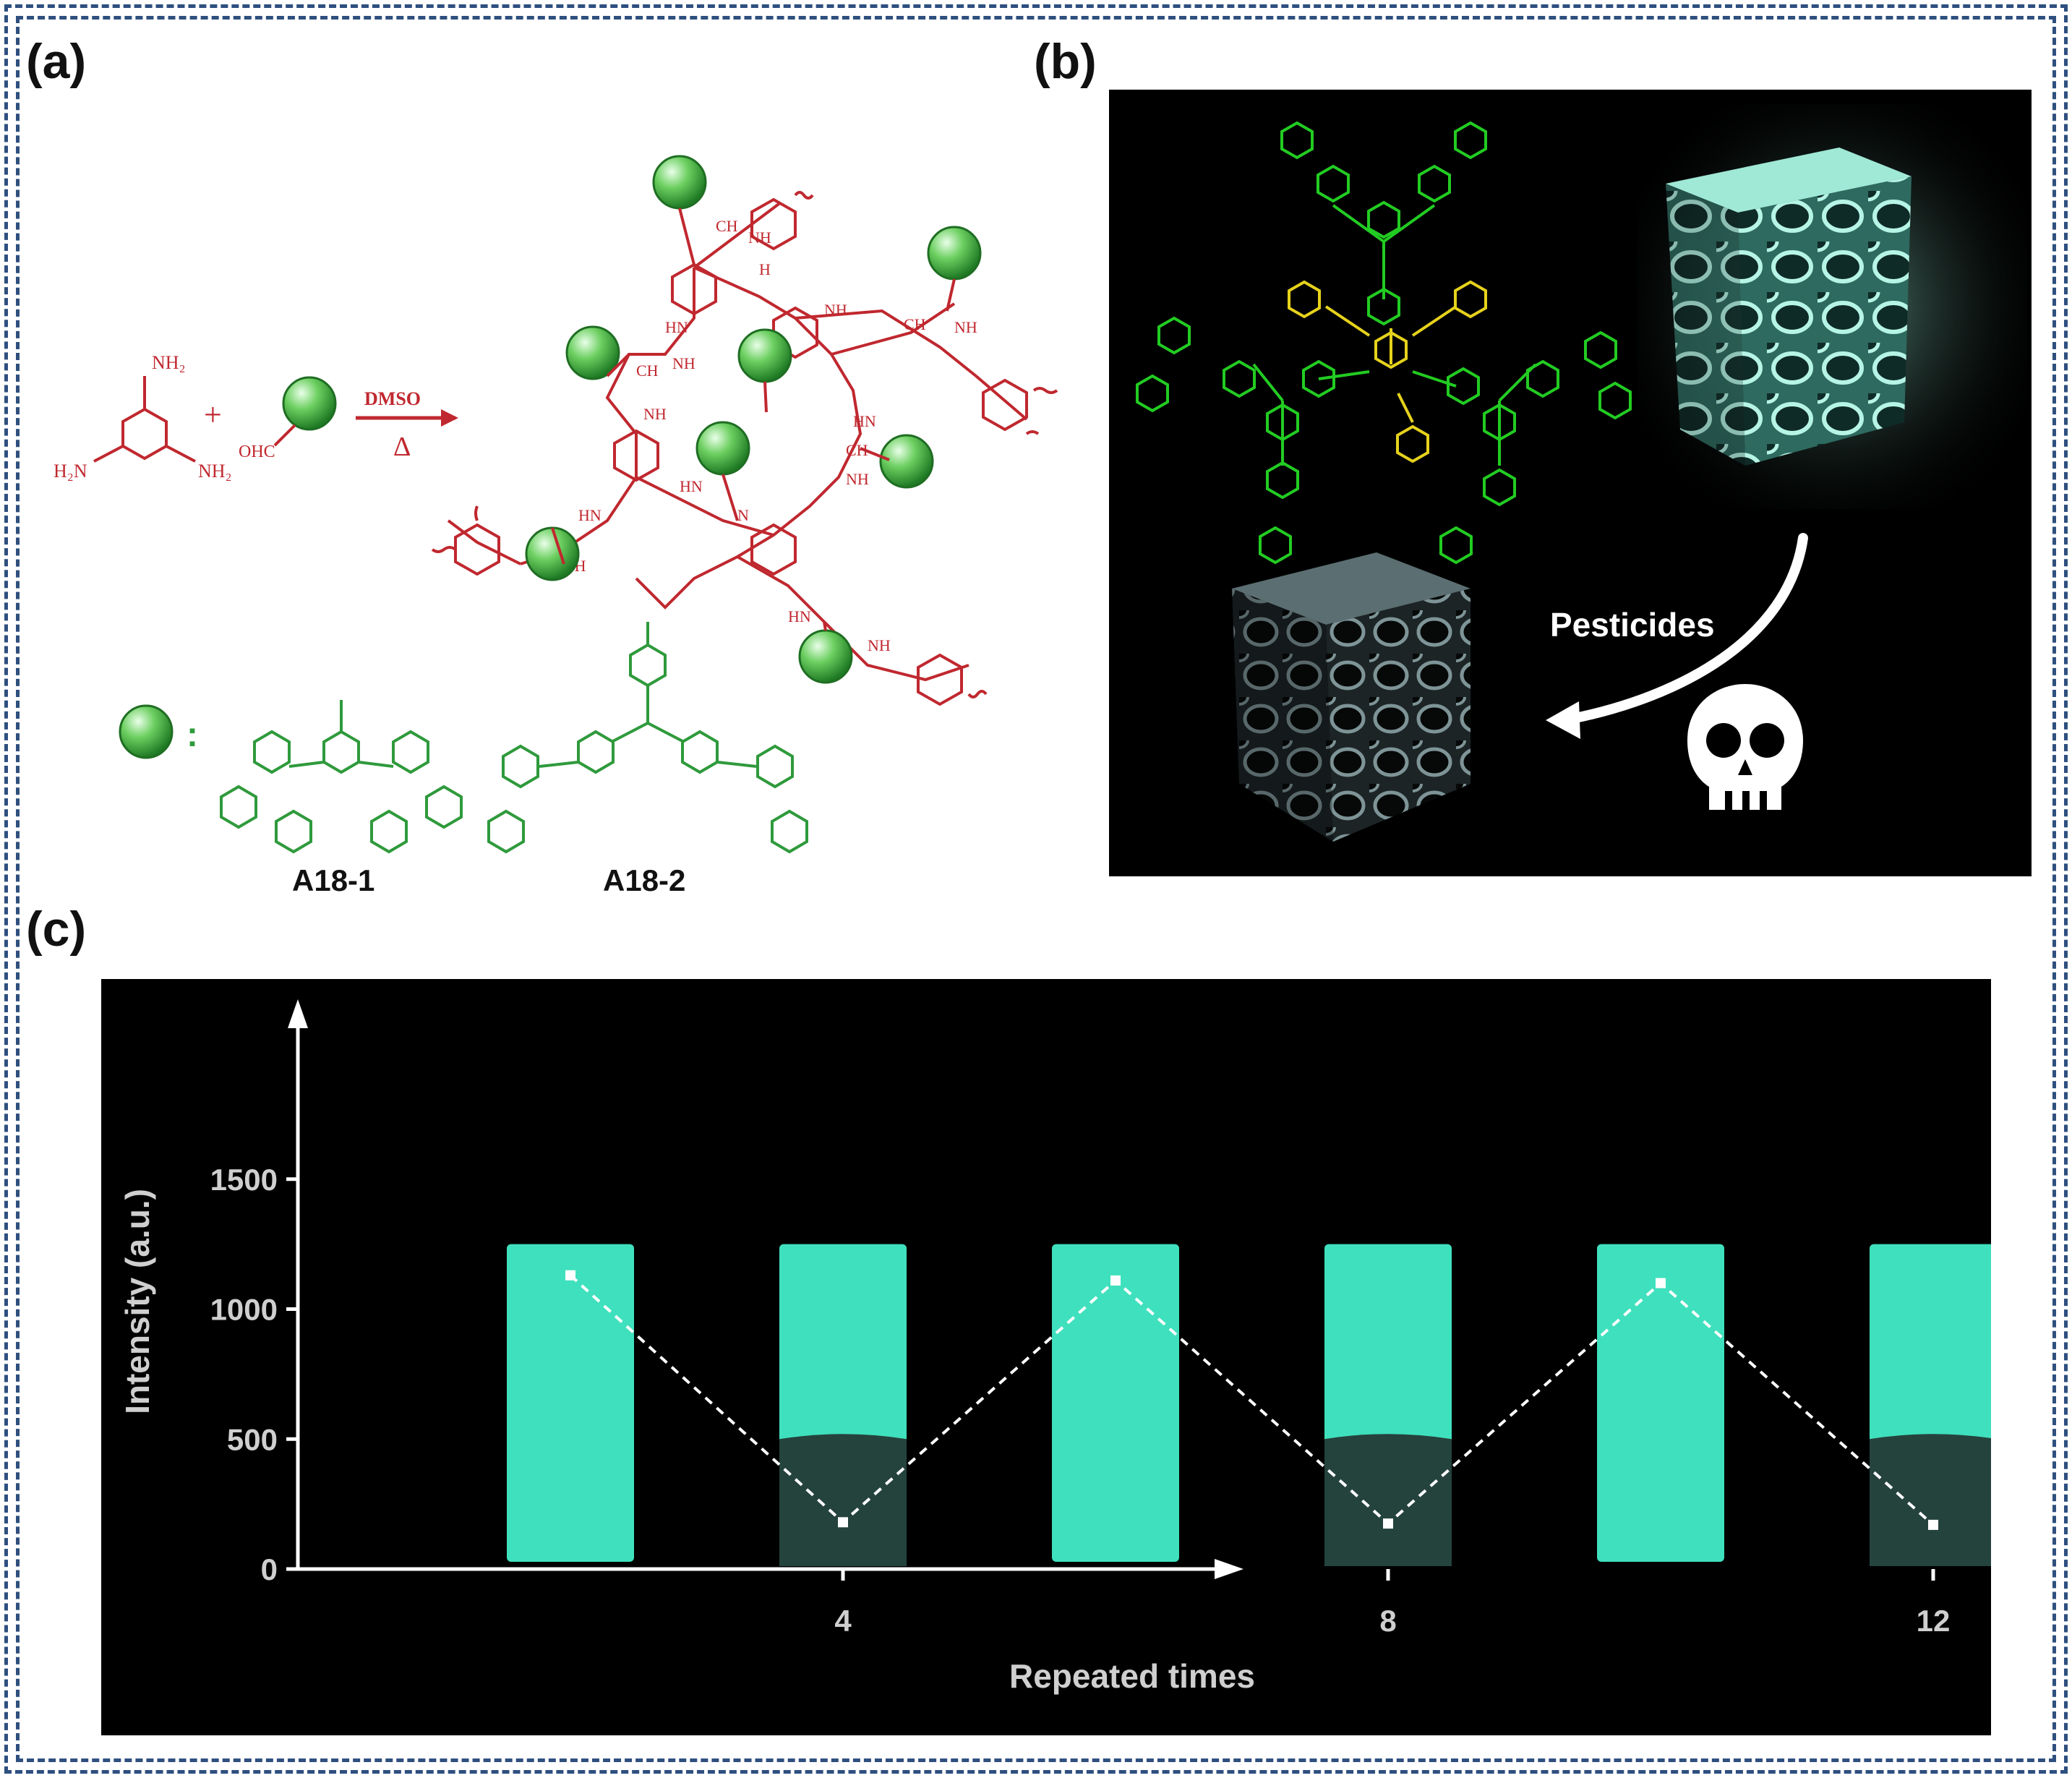  What do you see at coordinates (342, 776) in the screenshot?
I see `a18-1-structure` at bounding box center [342, 776].